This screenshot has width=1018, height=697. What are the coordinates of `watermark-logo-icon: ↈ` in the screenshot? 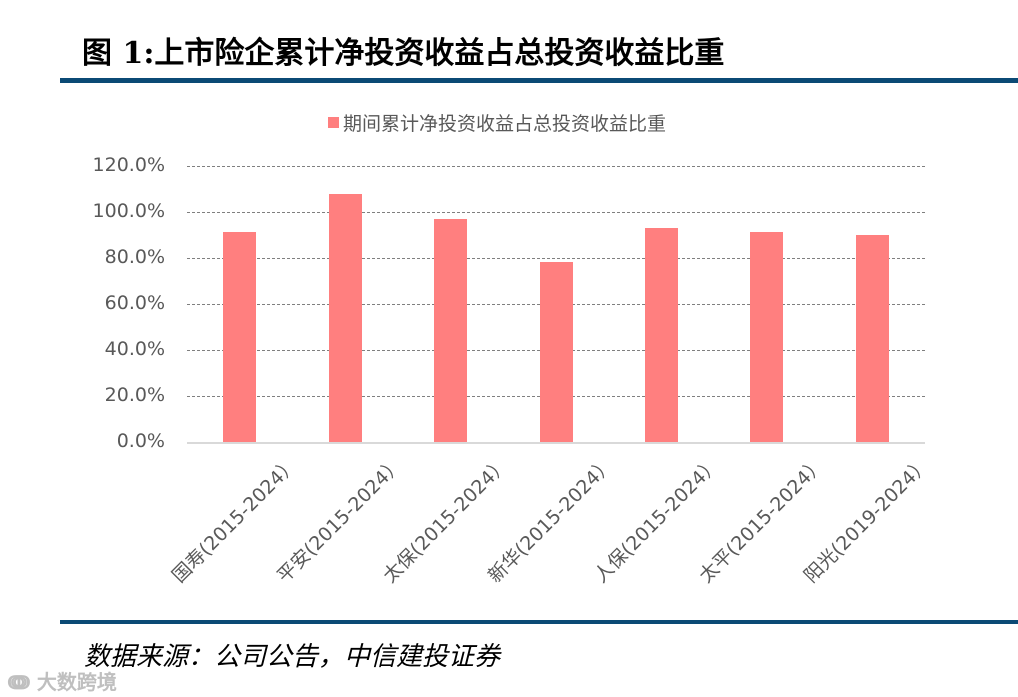 It's located at (22, 682).